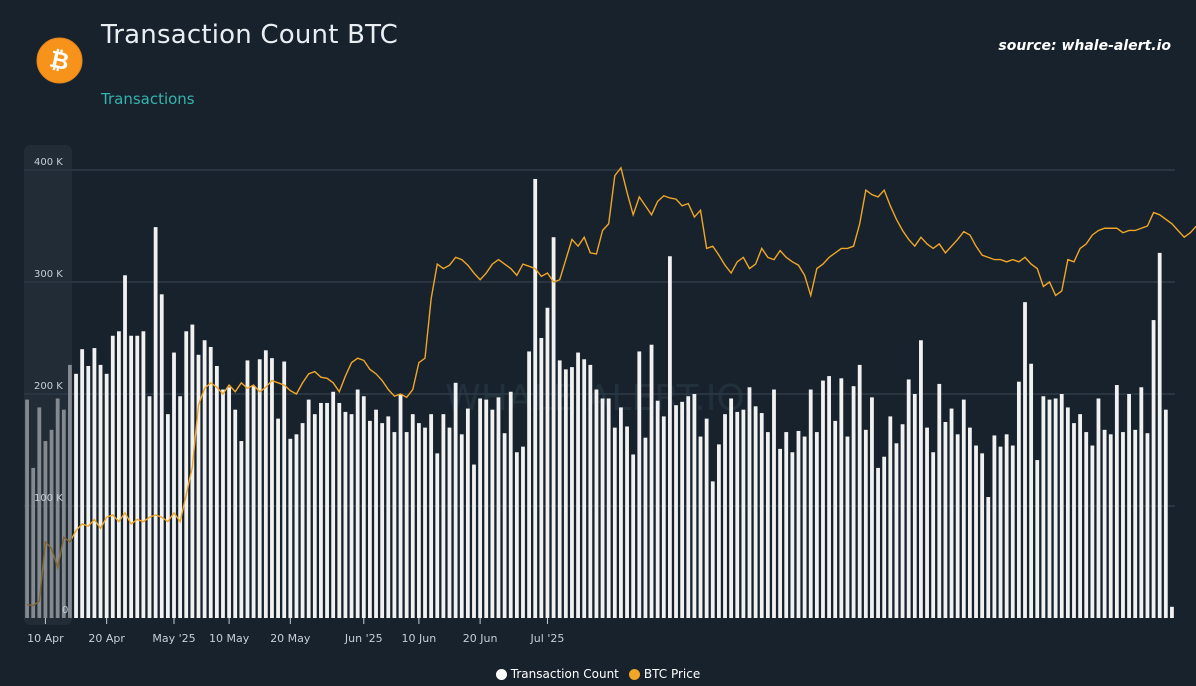 The image size is (1196, 686). What do you see at coordinates (557, 674) in the screenshot?
I see `legend-item-transaction-count: Transaction Count` at bounding box center [557, 674].